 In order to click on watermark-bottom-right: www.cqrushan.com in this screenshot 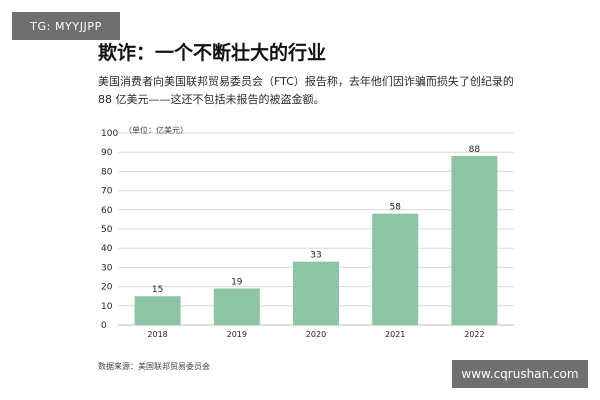, I will do `click(520, 374)`.